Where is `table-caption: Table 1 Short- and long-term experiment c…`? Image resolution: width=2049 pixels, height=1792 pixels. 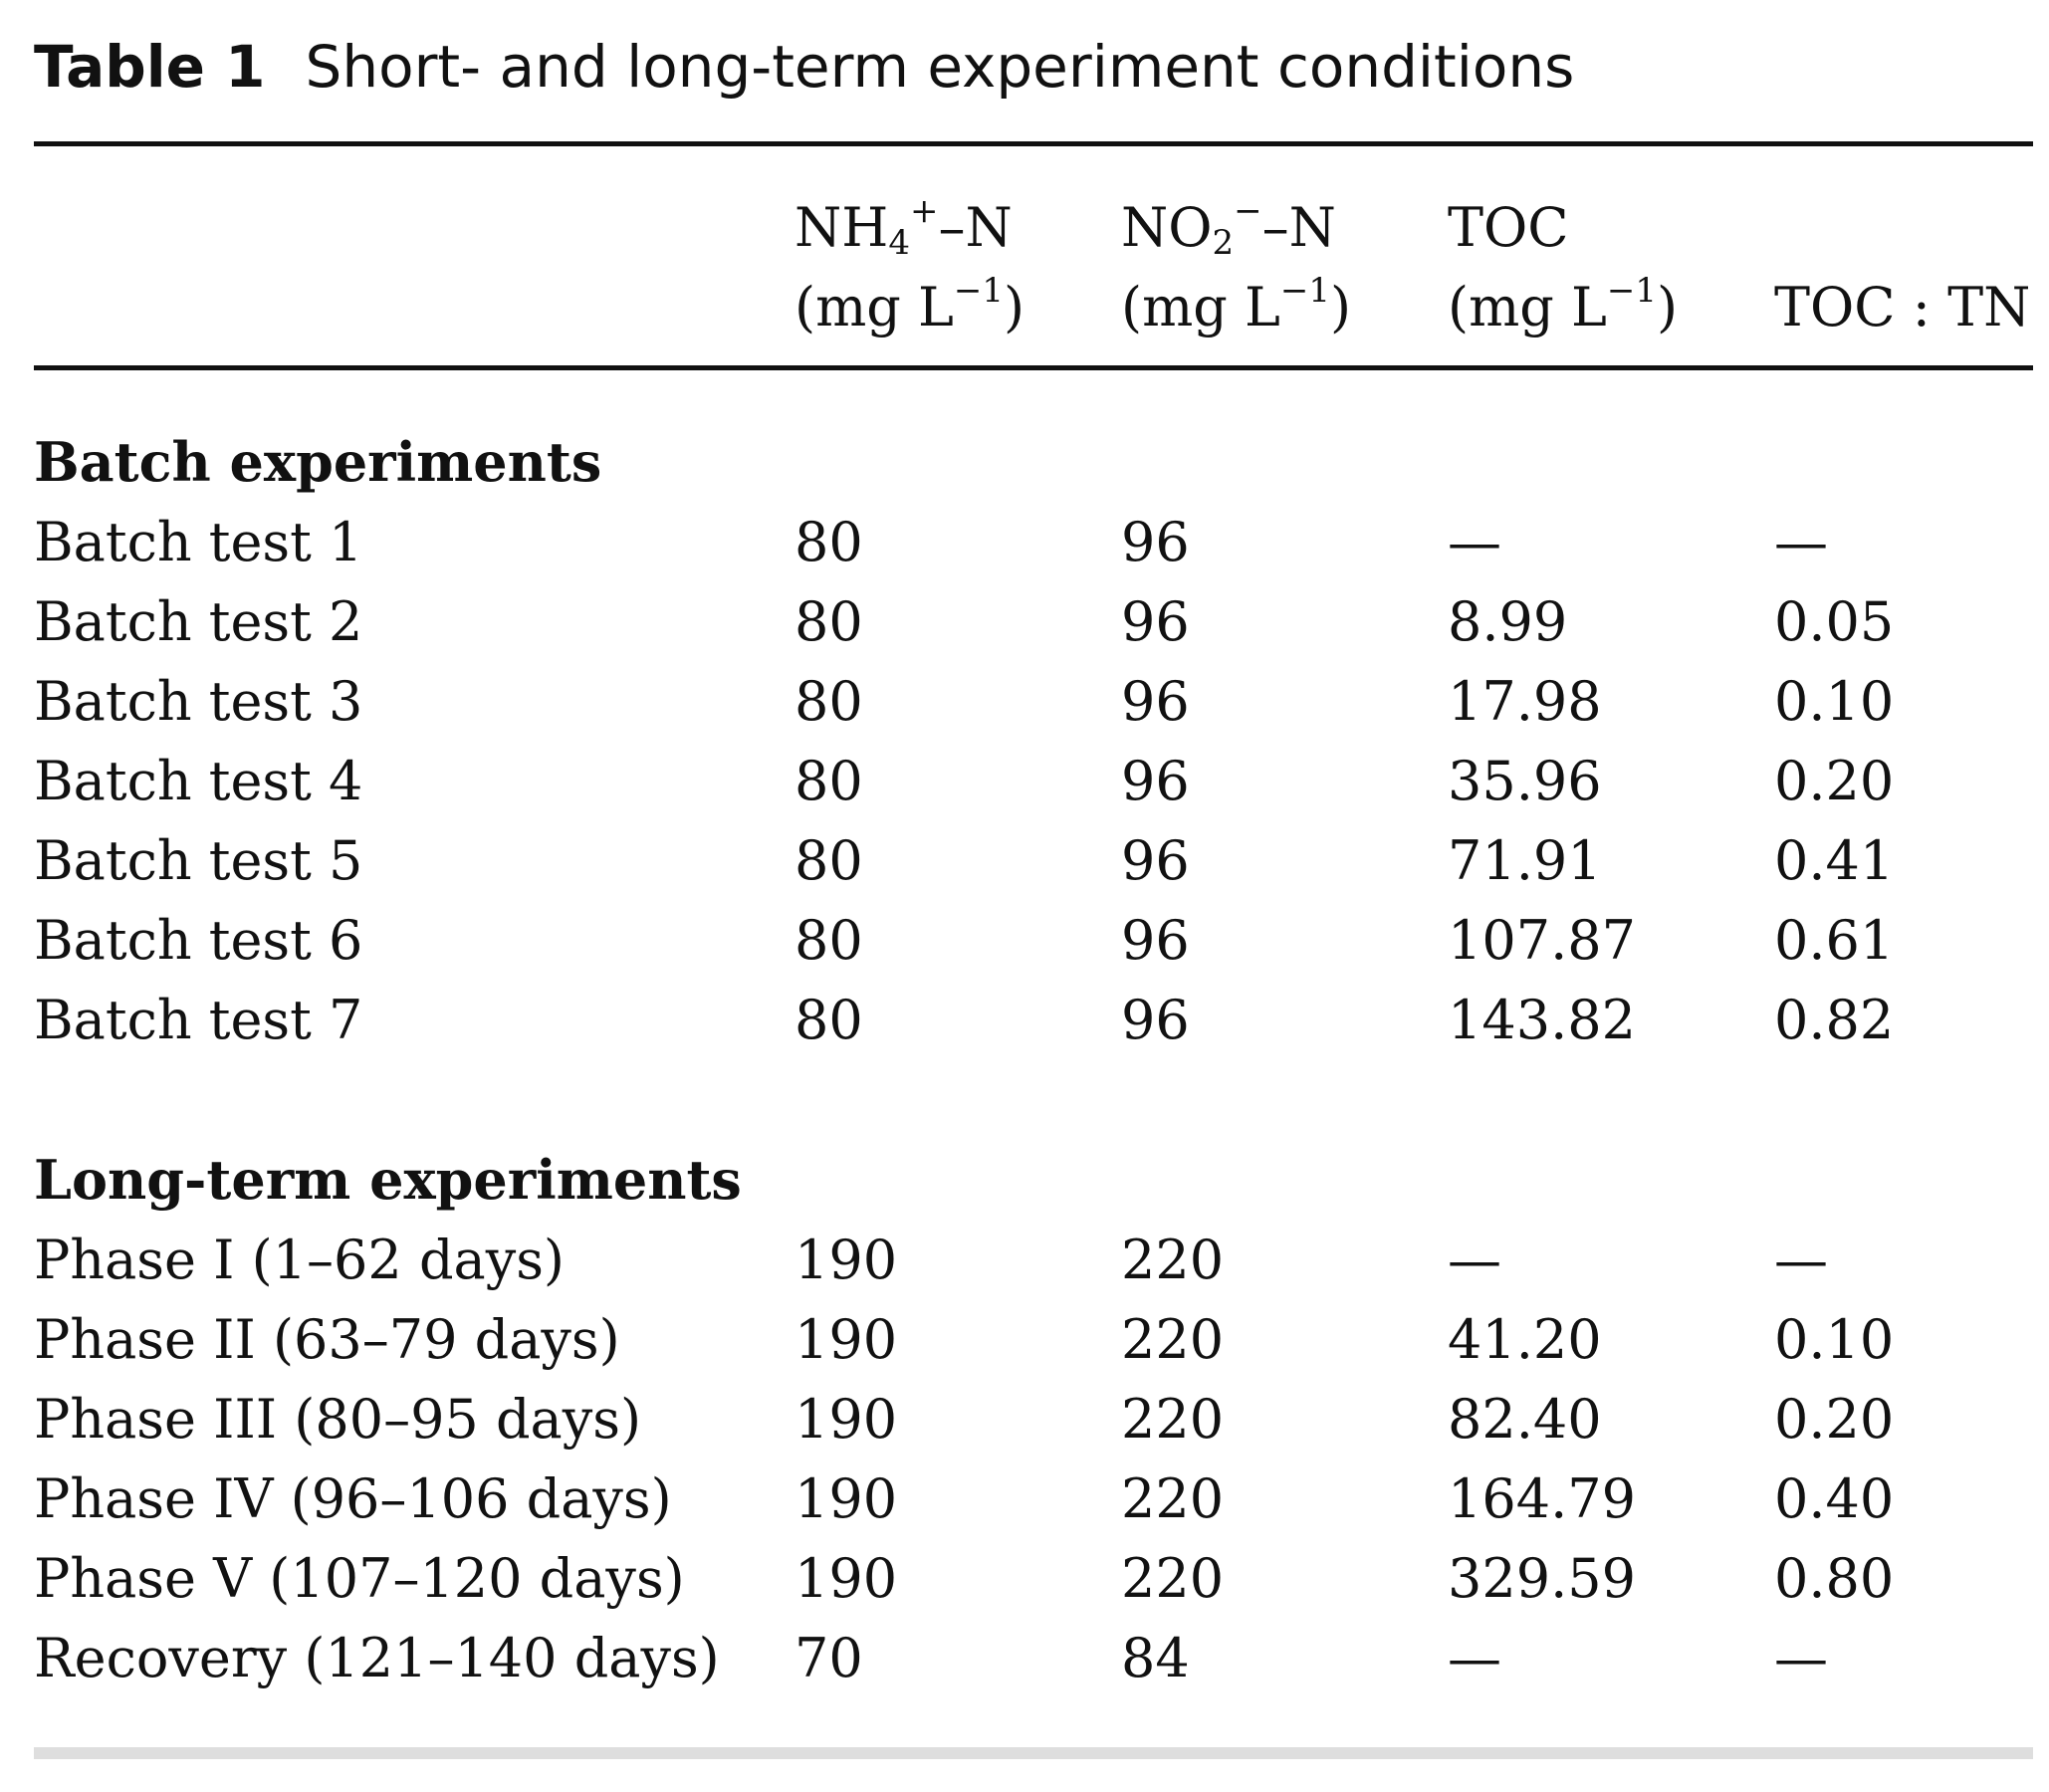 table-caption: Table 1 Short- and long-term experiment c… is located at coordinates (804, 67).